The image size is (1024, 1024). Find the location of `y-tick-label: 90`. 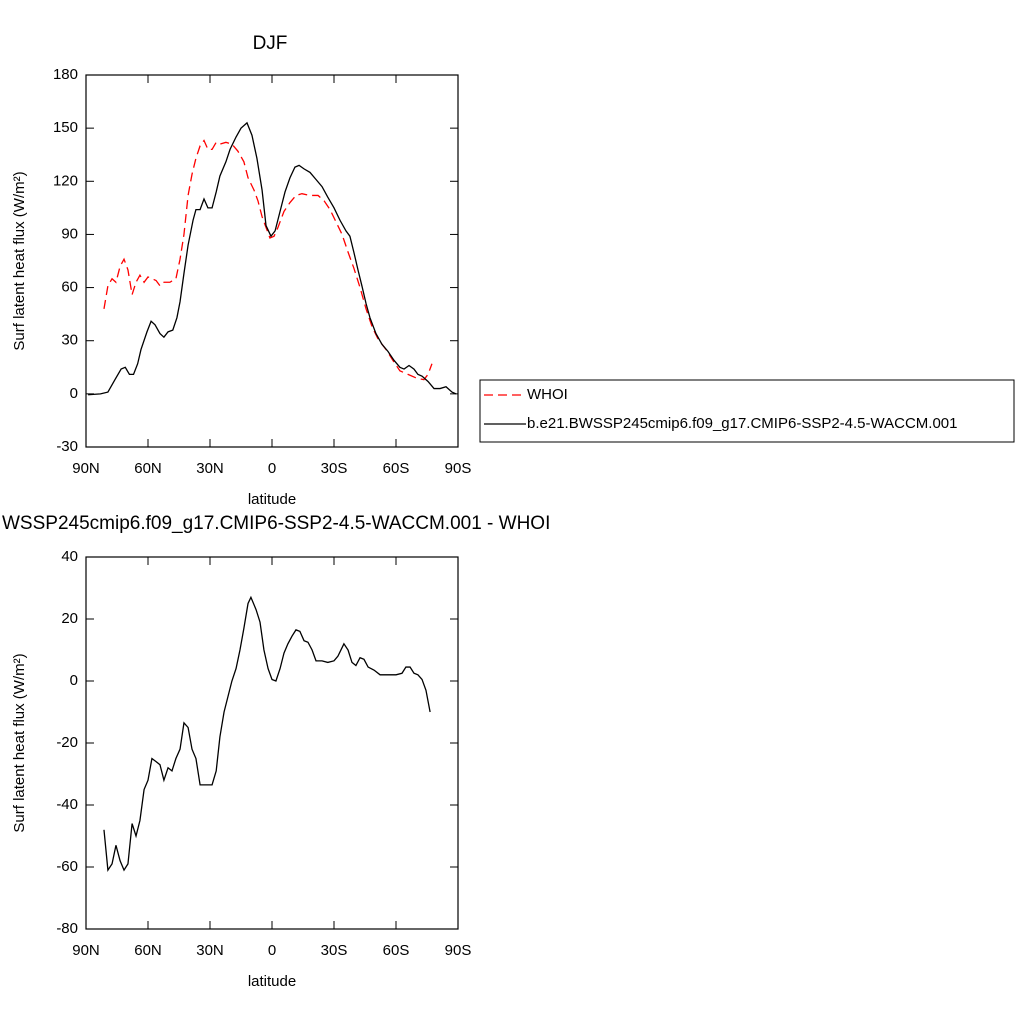

y-tick-label: 90 is located at coordinates (69, 233).